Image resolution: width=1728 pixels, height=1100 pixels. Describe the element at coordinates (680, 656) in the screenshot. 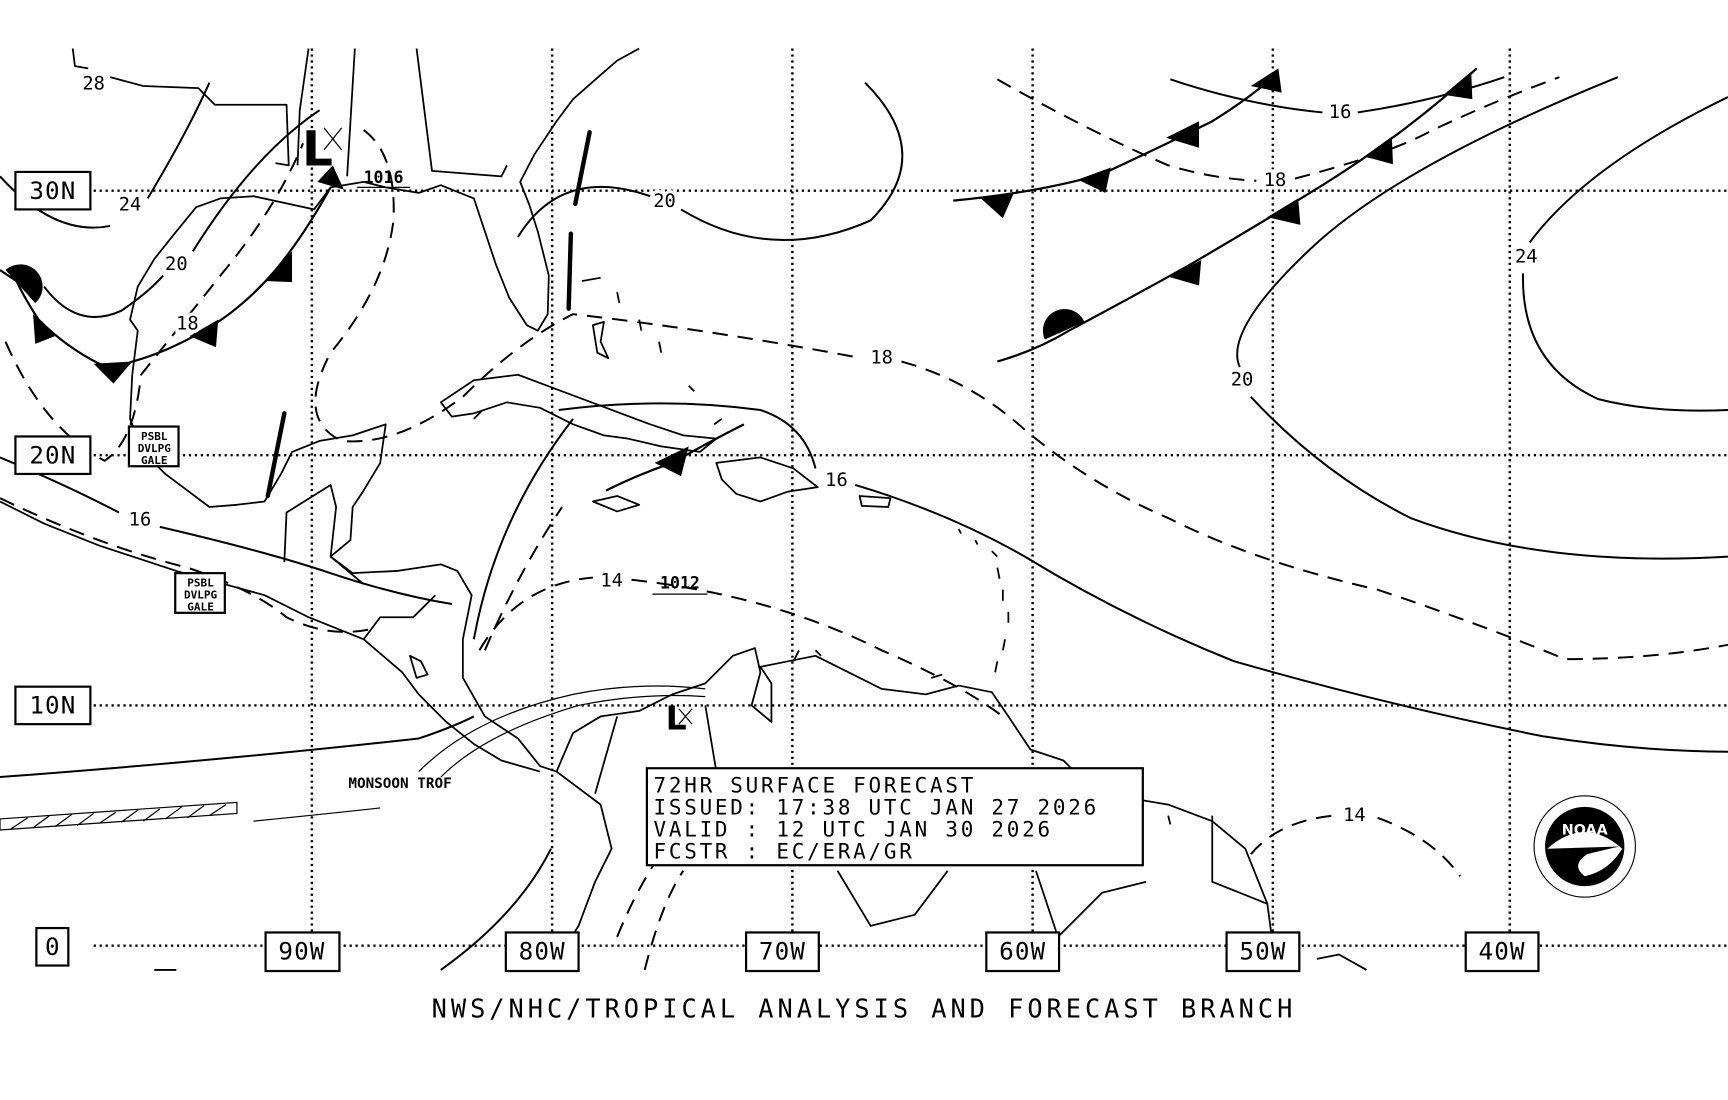

I see `low-center-caribbean: L 1012` at that location.